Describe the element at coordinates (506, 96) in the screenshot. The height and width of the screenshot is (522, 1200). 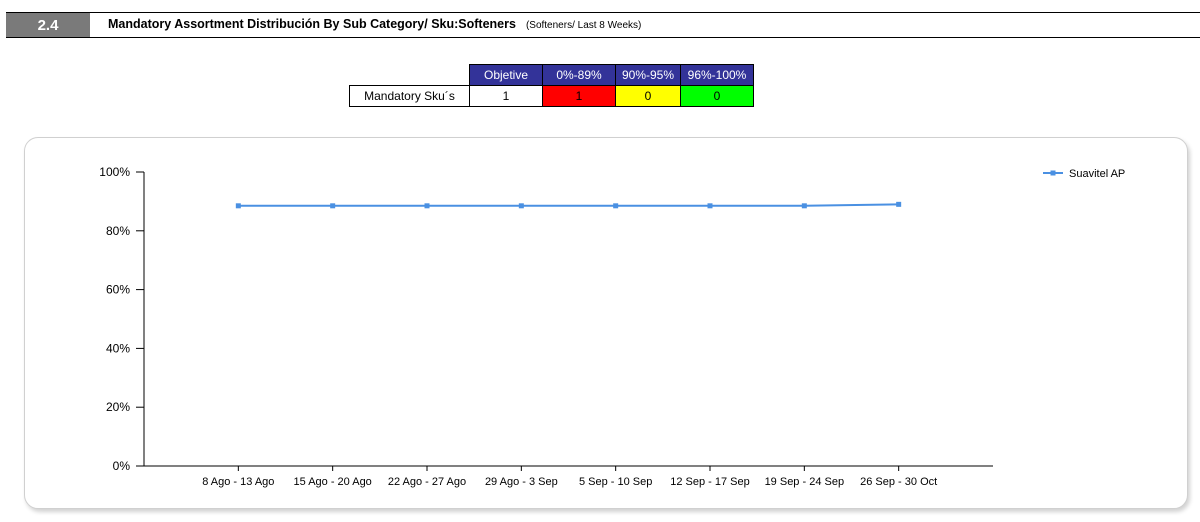
I see `value-objective: 1` at that location.